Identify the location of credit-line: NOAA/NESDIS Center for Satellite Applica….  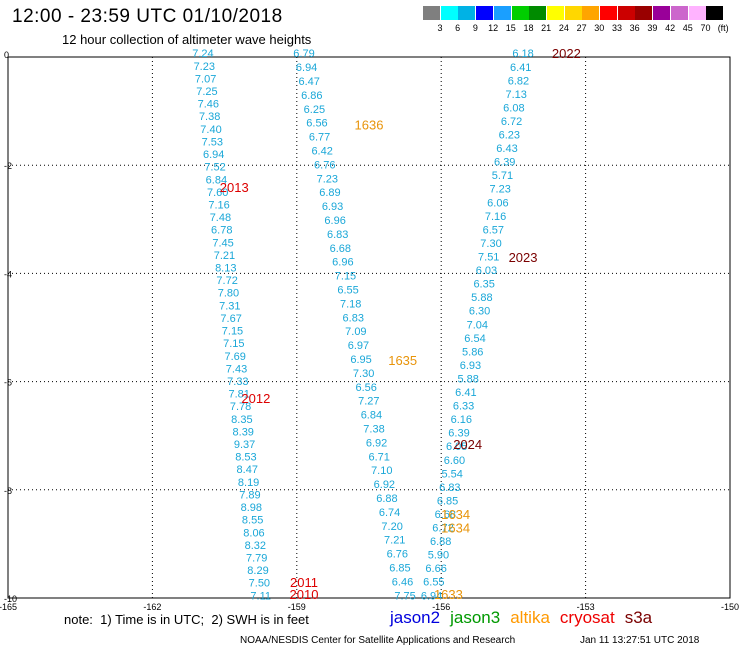
(378, 640).